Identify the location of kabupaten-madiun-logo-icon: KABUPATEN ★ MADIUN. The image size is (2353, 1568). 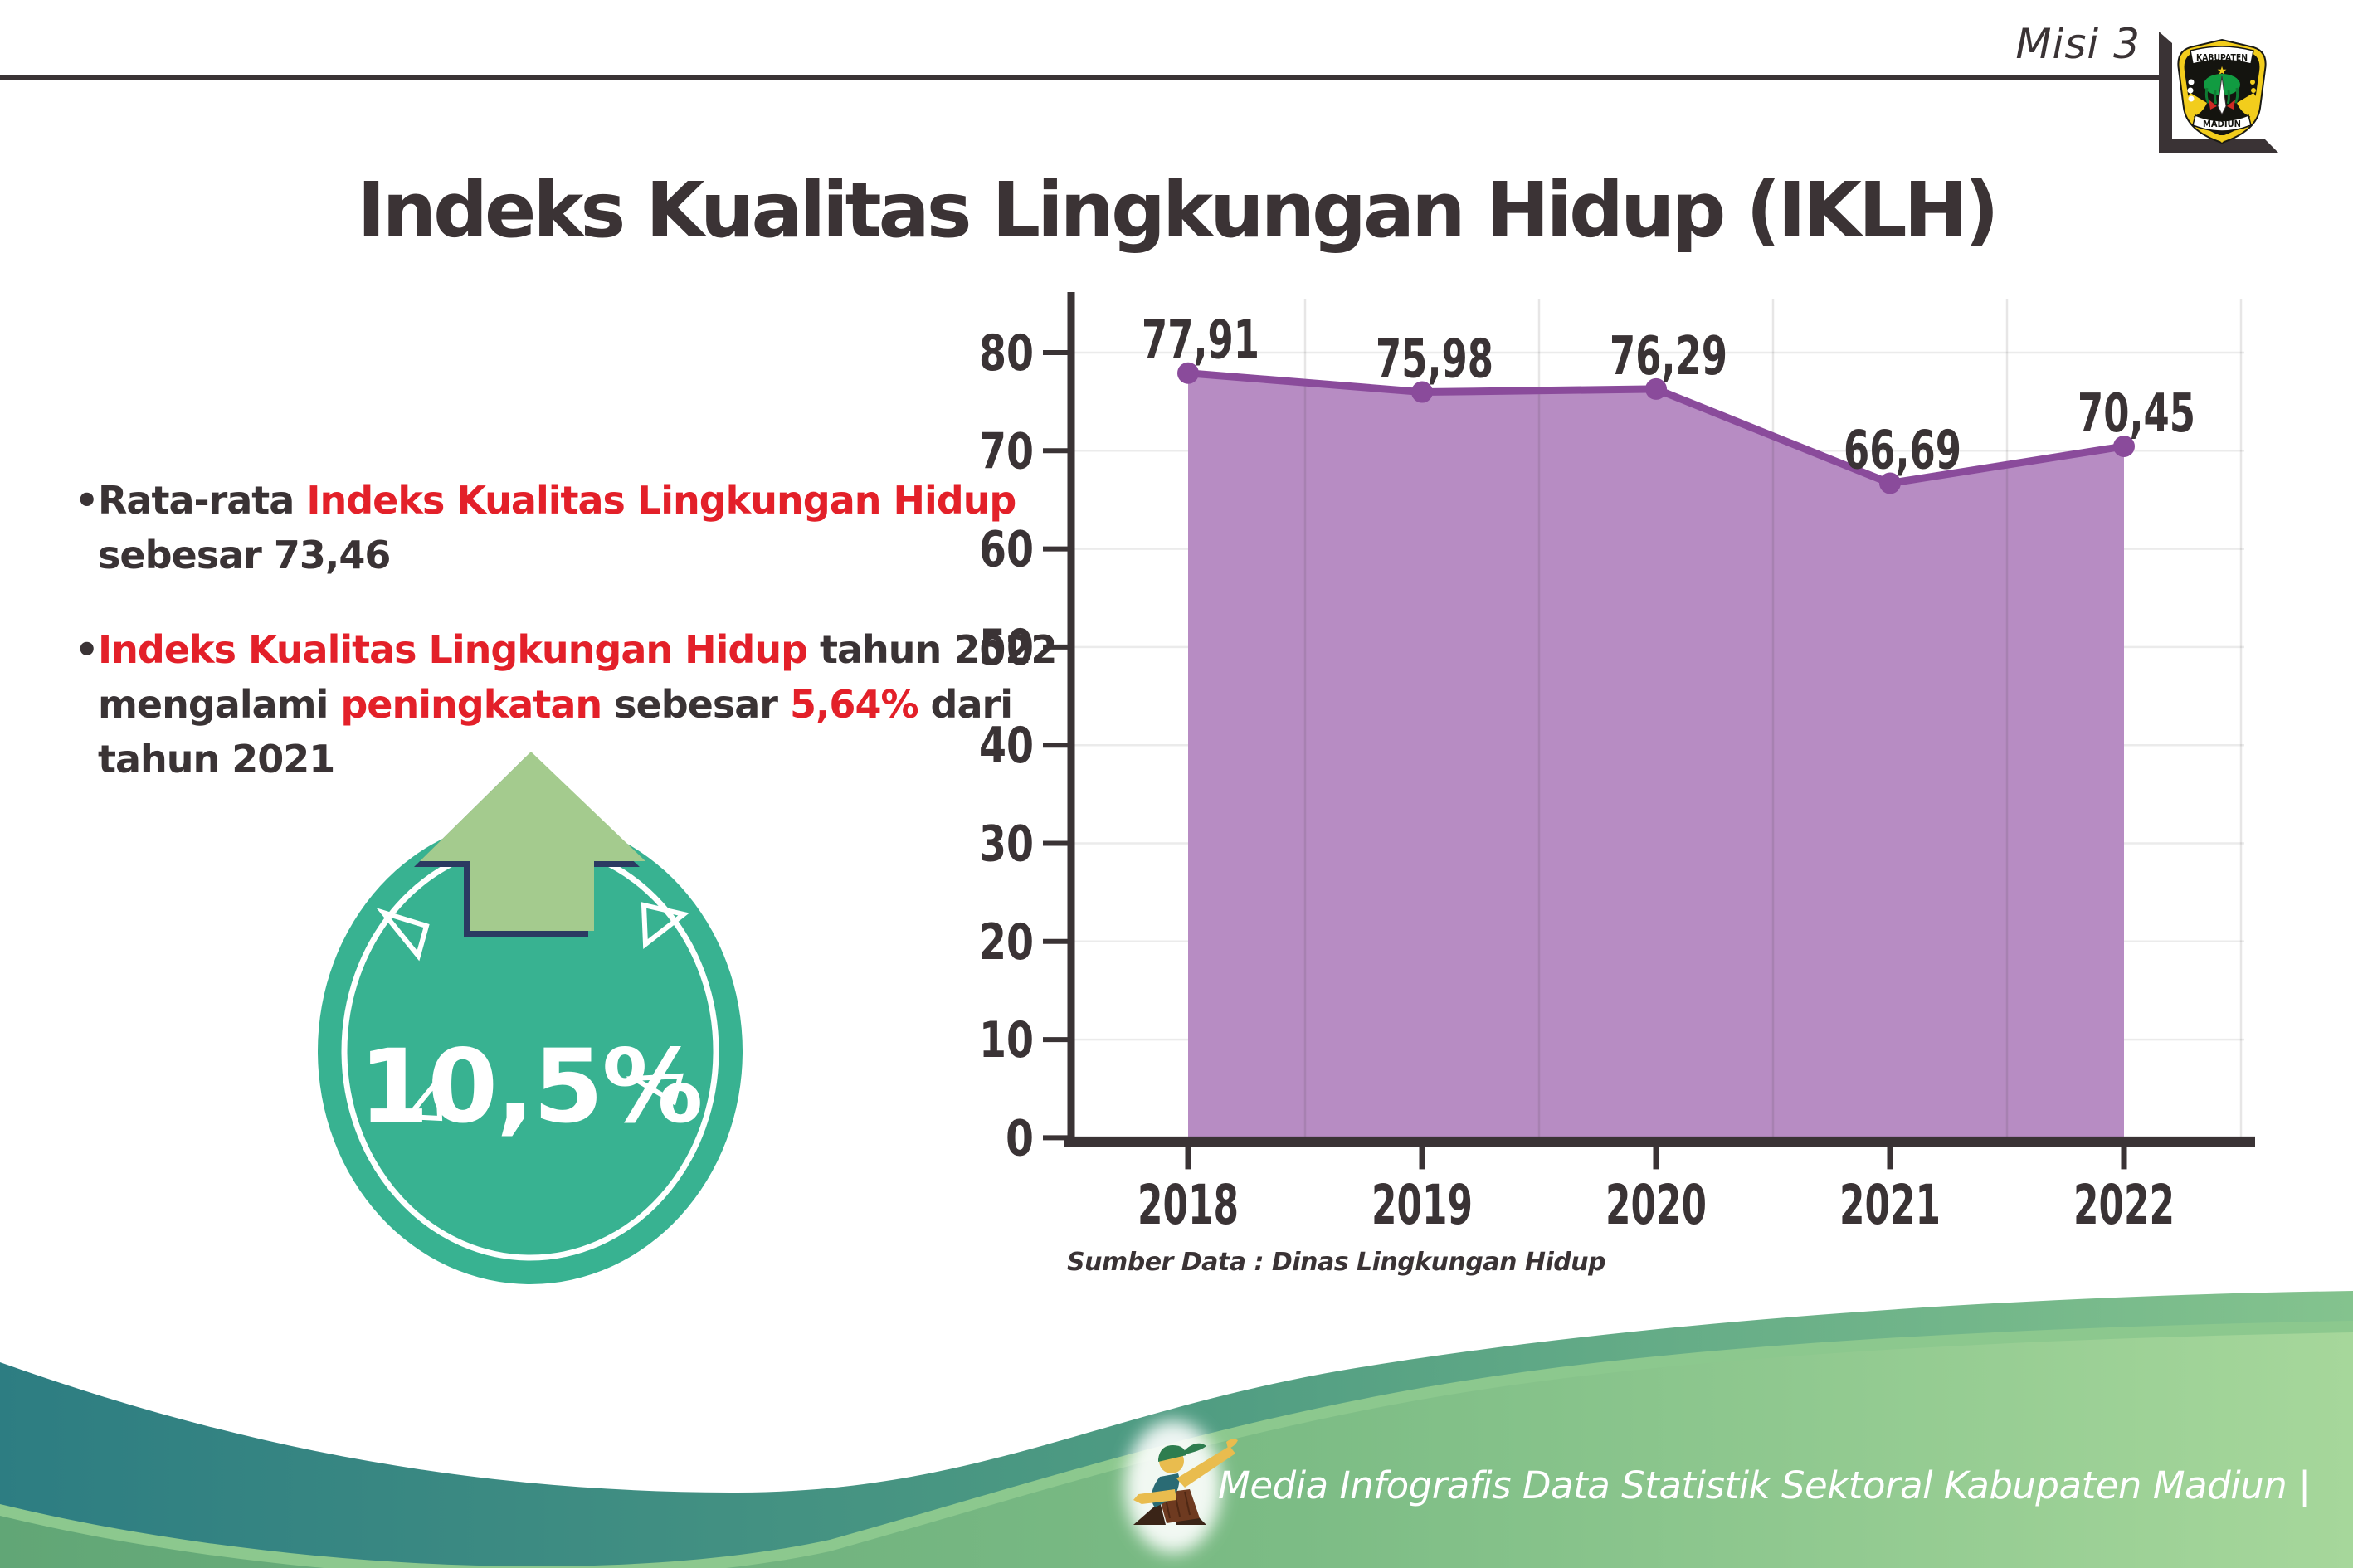
(2222, 91).